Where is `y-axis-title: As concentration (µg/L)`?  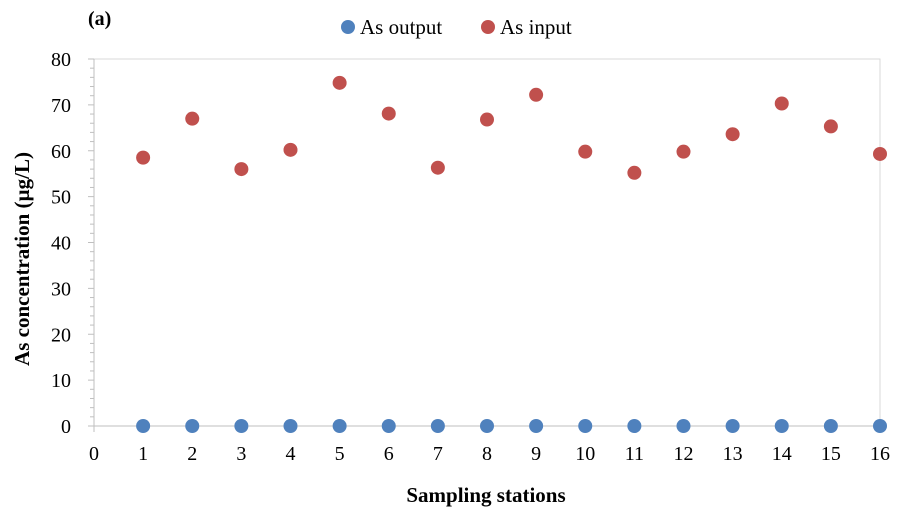
y-axis-title: As concentration (µg/L) is located at coordinates (22, 259).